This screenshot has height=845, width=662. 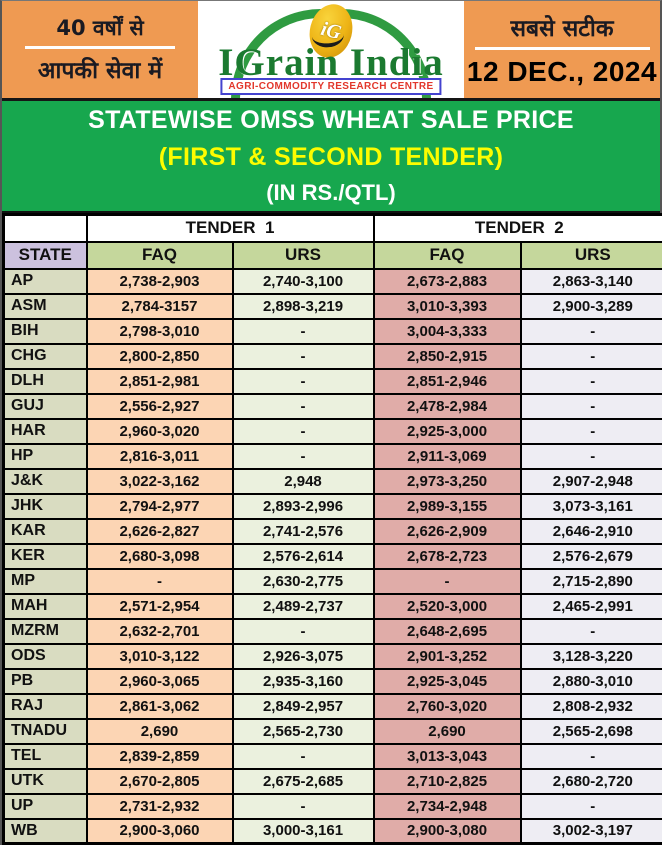 What do you see at coordinates (590, 681) in the screenshot?
I see `tender2-urs-cell: 2,880-3,010` at bounding box center [590, 681].